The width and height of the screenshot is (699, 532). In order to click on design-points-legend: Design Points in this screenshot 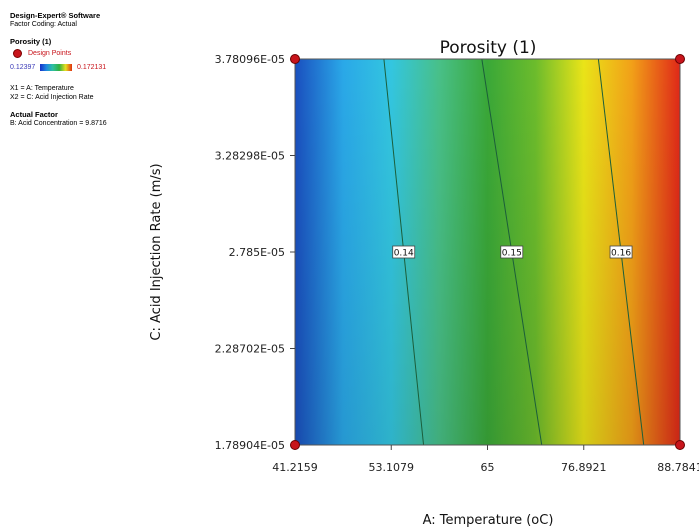, I will do `click(90, 53)`.